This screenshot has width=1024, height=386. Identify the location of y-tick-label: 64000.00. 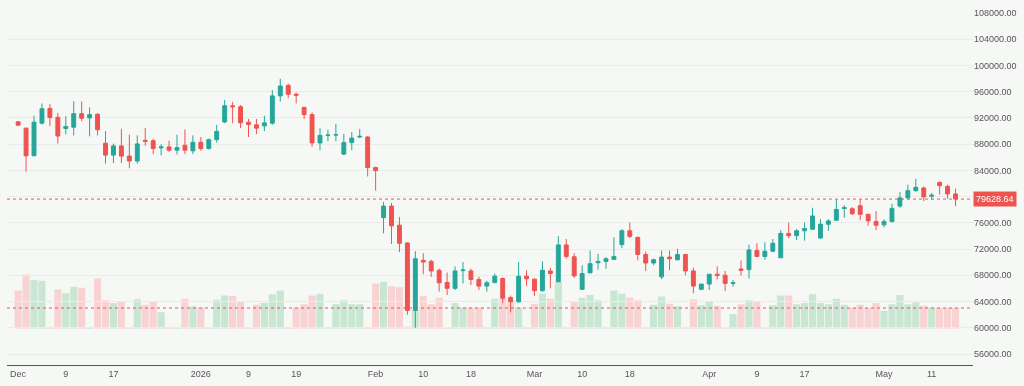
(993, 301).